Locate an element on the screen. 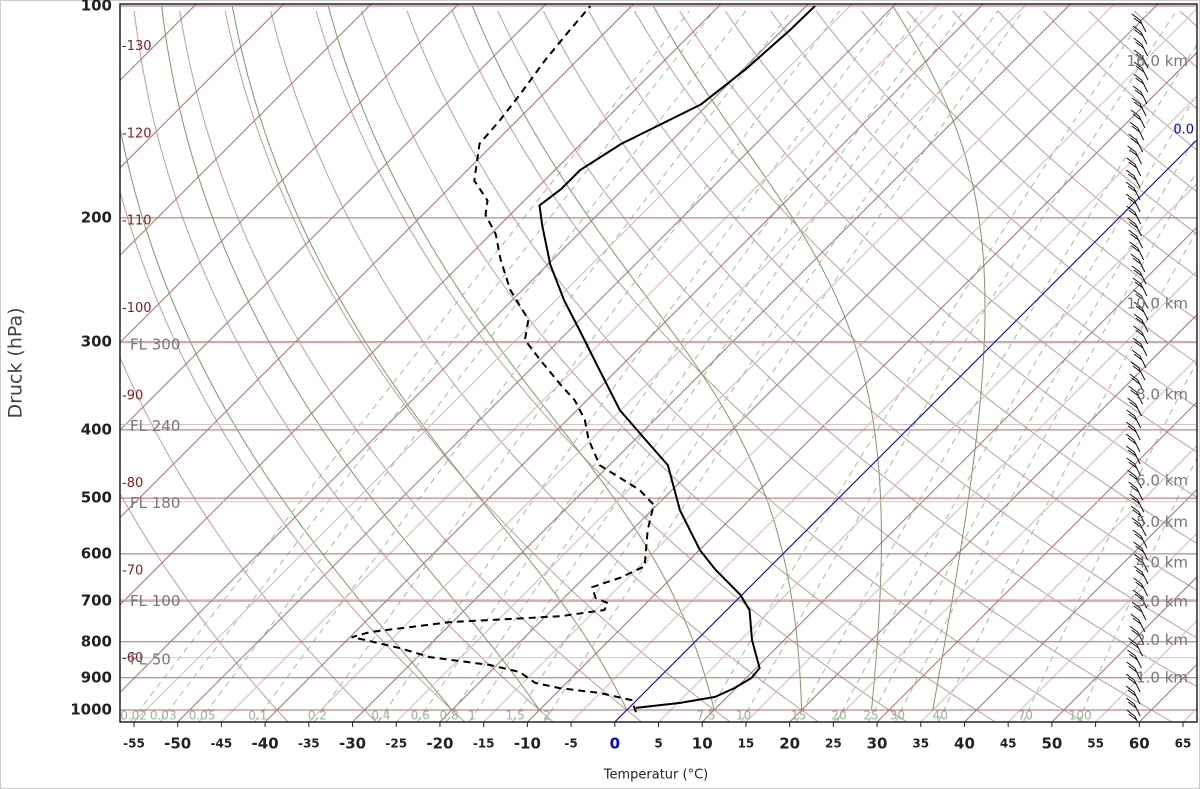  y-tick-label: 500 is located at coordinates (96, 498).